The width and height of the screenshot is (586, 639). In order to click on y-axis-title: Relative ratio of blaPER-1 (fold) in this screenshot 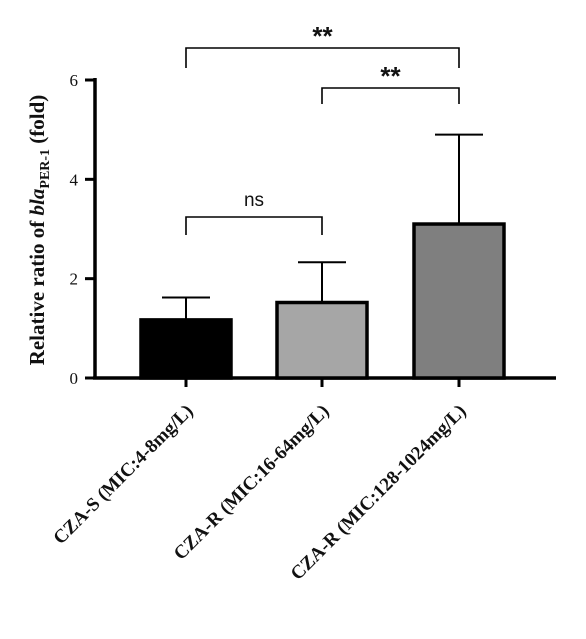, I will do `click(39, 230)`.